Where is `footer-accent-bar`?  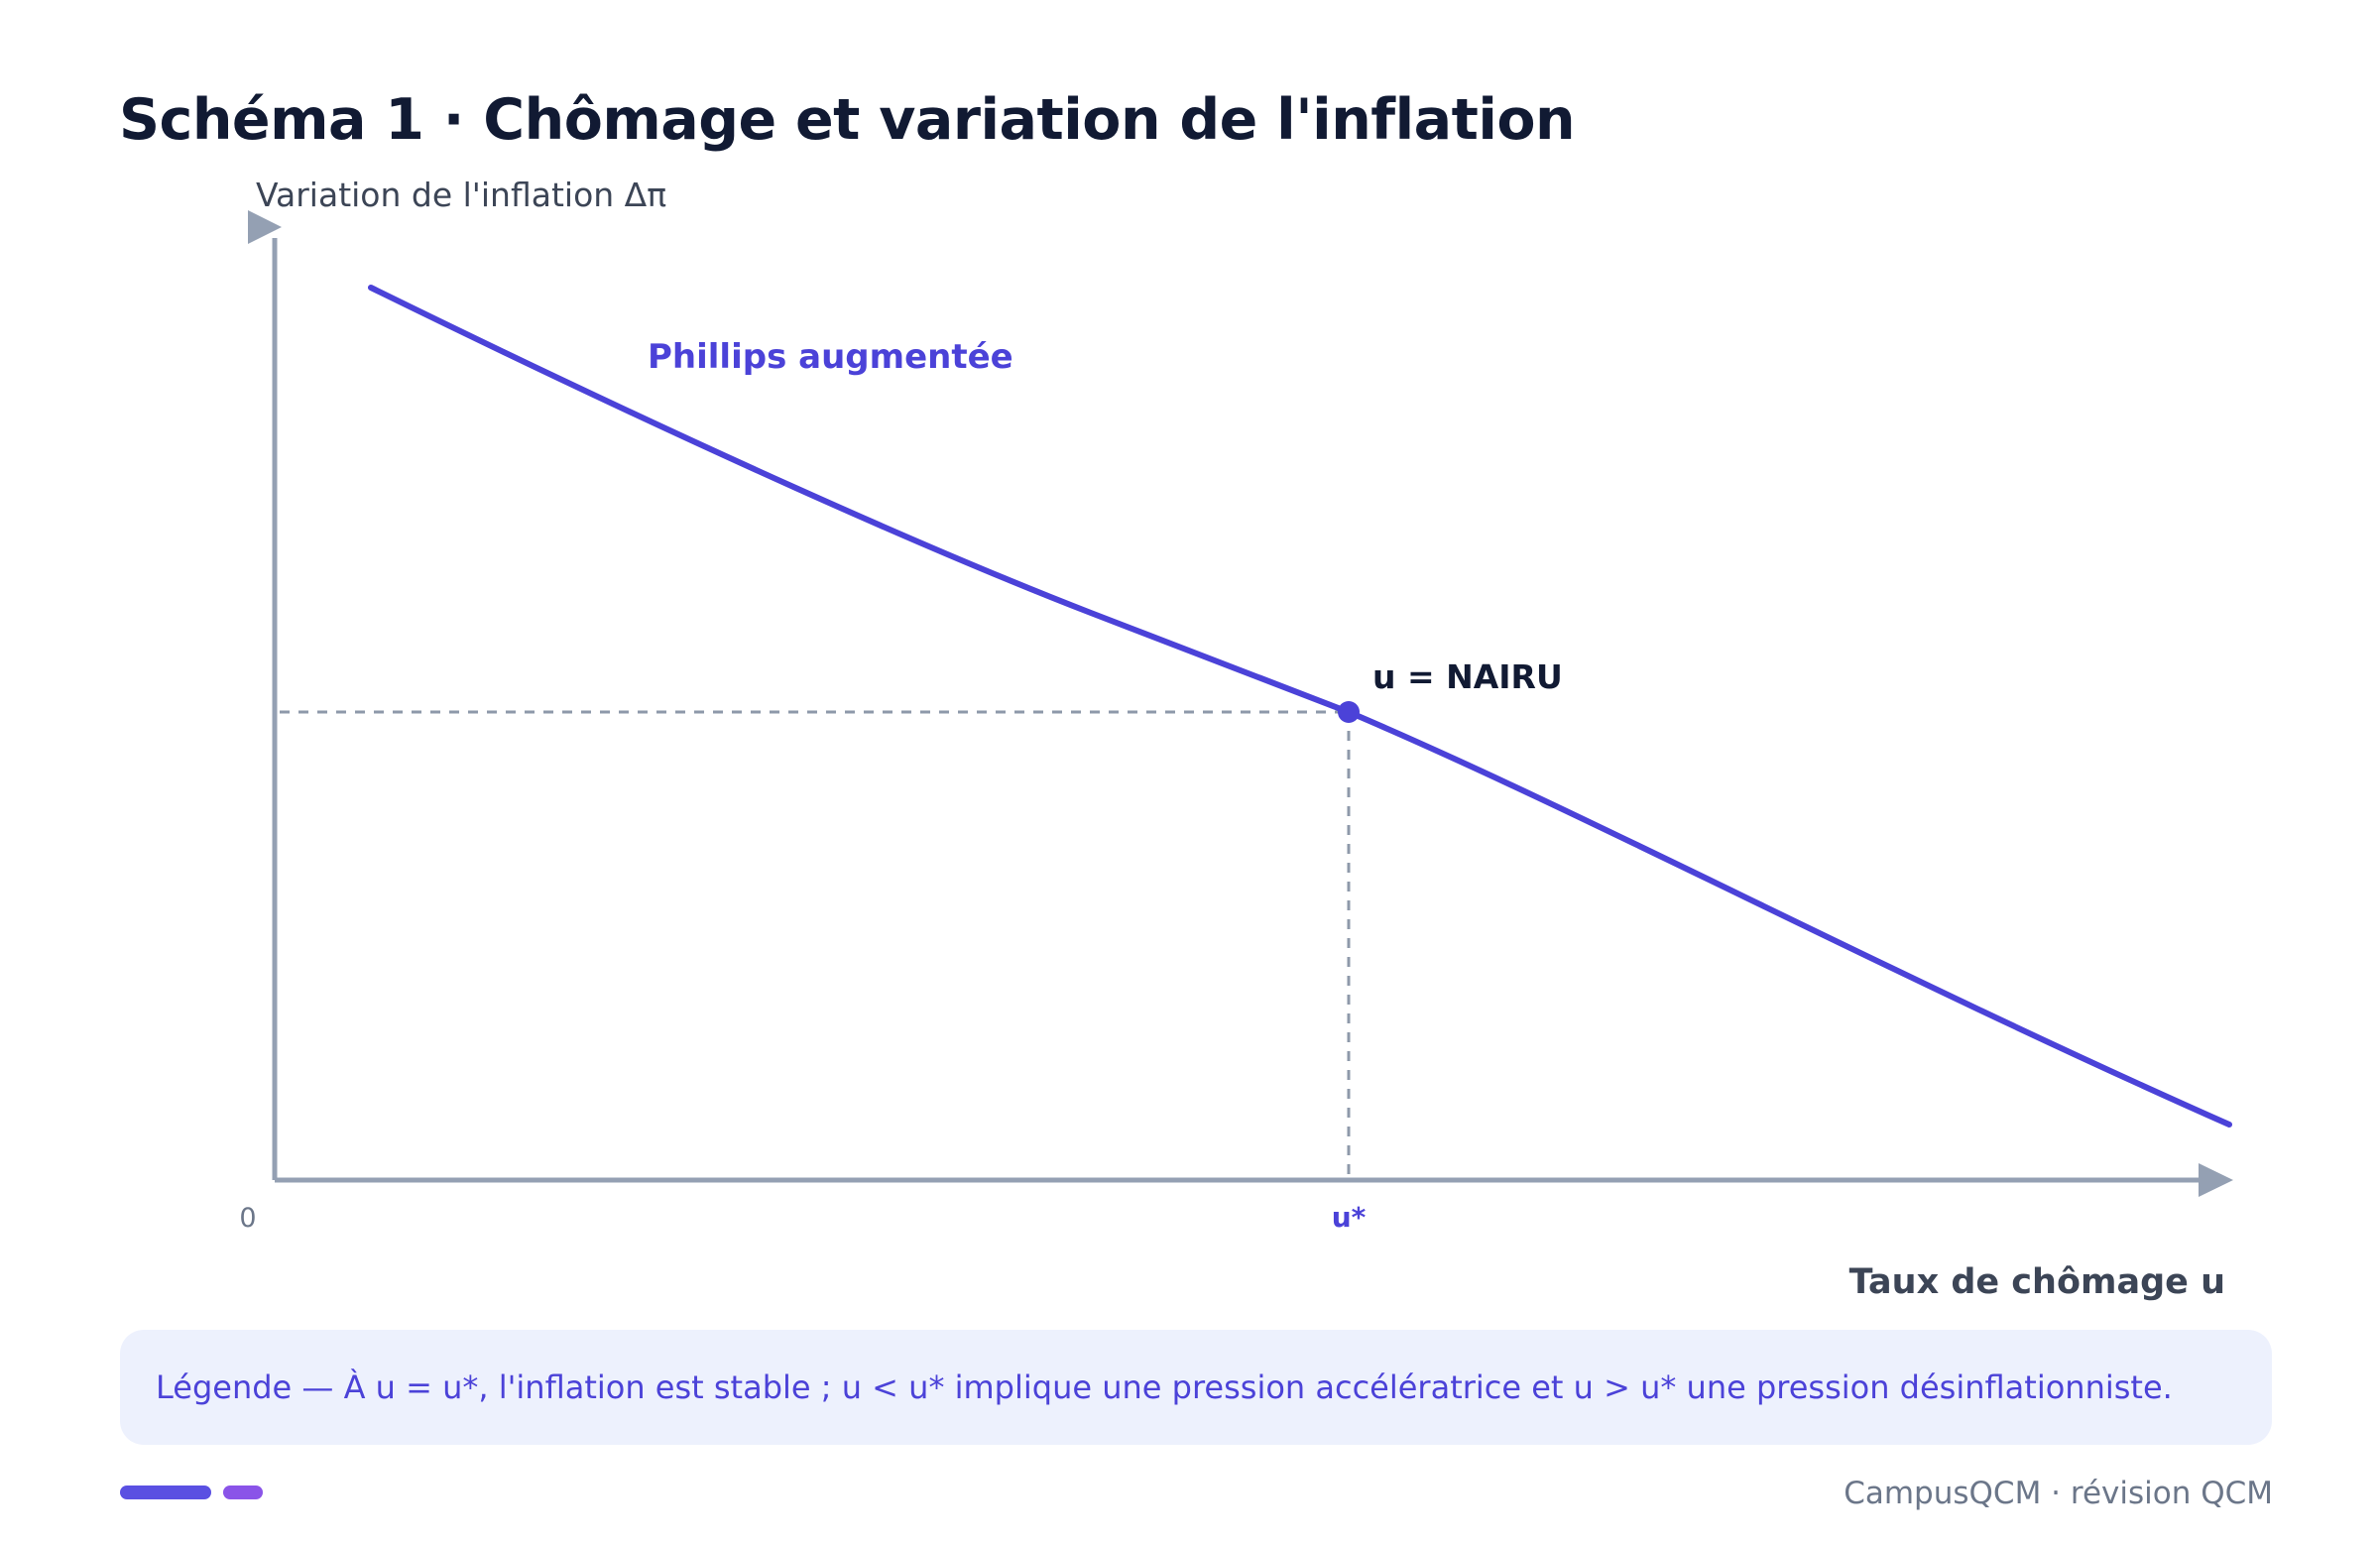
footer-accent-bar is located at coordinates (165, 1492).